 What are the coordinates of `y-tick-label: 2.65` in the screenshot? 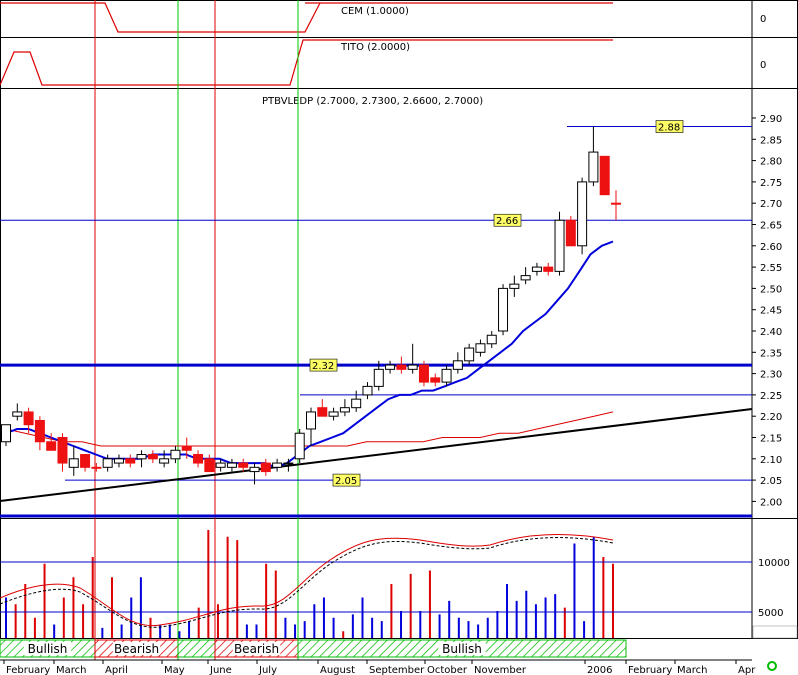 It's located at (771, 226).